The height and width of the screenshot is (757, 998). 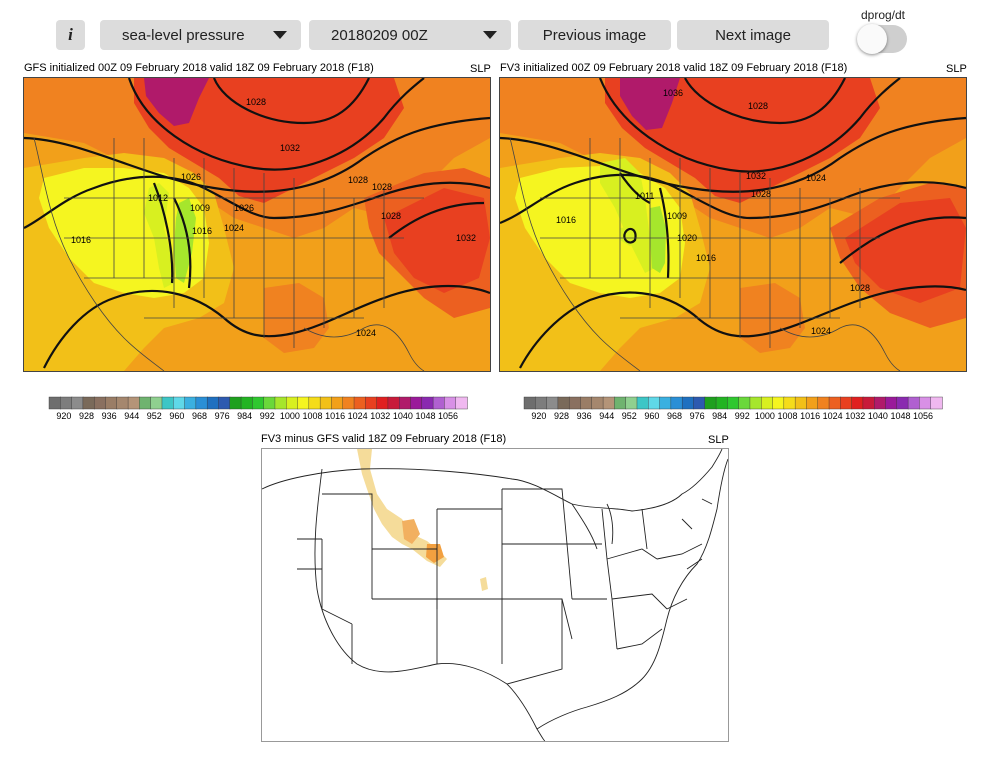 I want to click on dprog-dt-toggle, so click(x=882, y=39).